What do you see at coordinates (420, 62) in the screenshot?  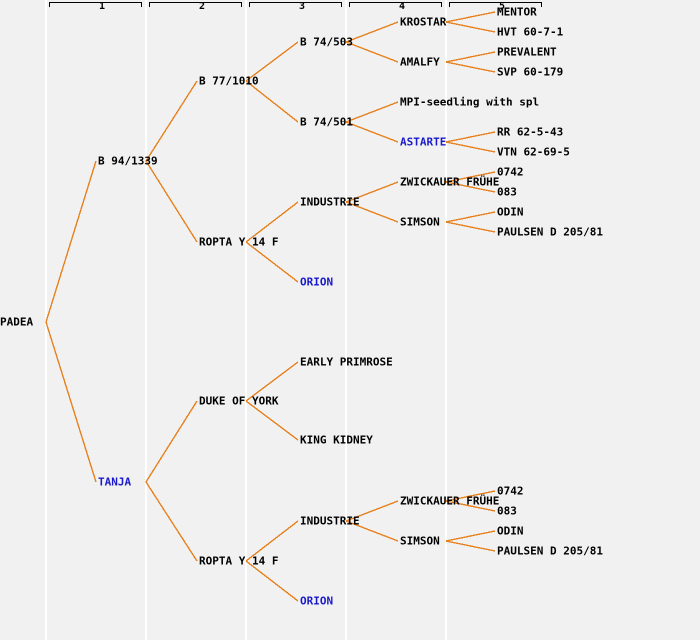 I see `node-label-amalfy: AMALFY` at bounding box center [420, 62].